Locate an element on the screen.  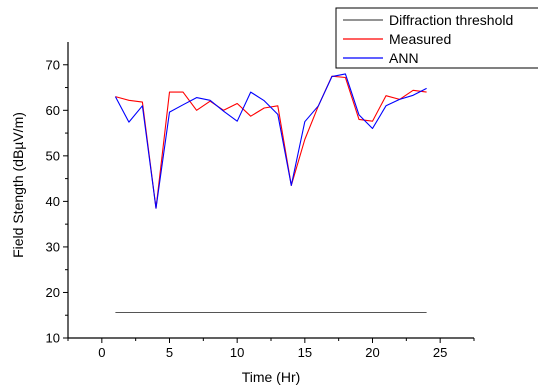
legend-label-measured: Measured is located at coordinates (420, 39).